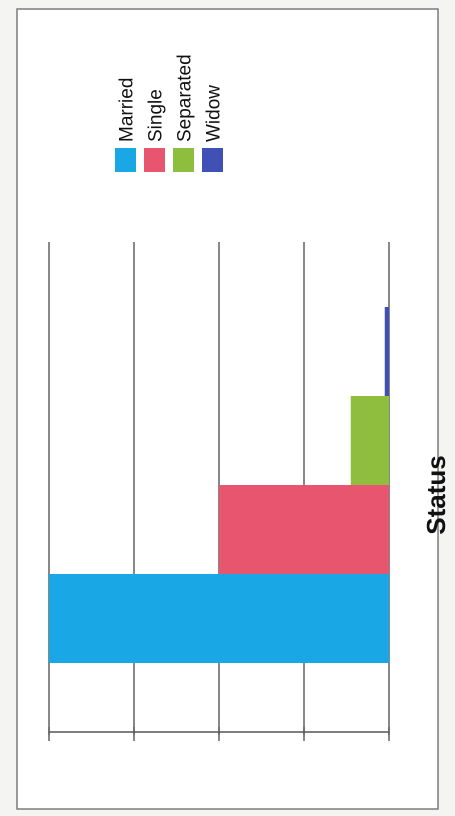 The width and height of the screenshot is (455, 816). Describe the element at coordinates (154, 160) in the screenshot. I see `legend-swatch-single` at that location.